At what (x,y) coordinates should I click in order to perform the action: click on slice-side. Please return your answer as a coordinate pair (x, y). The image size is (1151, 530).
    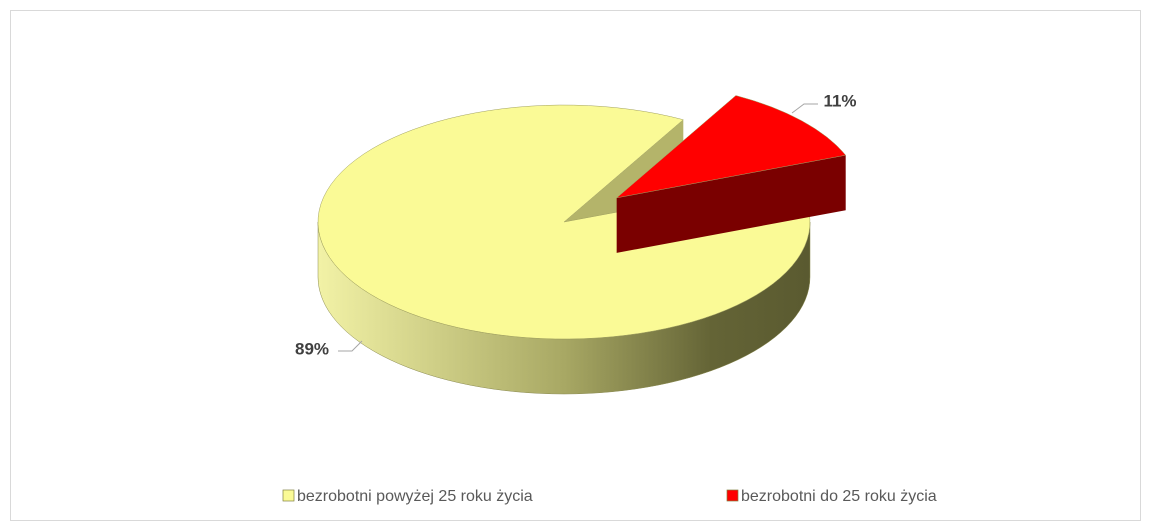
    Looking at the image, I should click on (731, 204).